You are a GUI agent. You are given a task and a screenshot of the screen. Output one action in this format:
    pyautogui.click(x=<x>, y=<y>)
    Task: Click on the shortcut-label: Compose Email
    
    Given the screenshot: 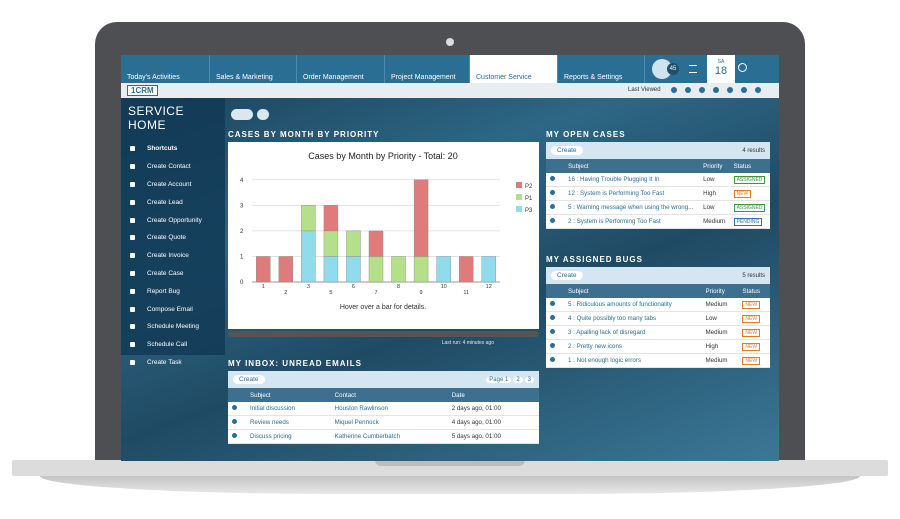 What is the action you would take?
    pyautogui.click(x=170, y=309)
    